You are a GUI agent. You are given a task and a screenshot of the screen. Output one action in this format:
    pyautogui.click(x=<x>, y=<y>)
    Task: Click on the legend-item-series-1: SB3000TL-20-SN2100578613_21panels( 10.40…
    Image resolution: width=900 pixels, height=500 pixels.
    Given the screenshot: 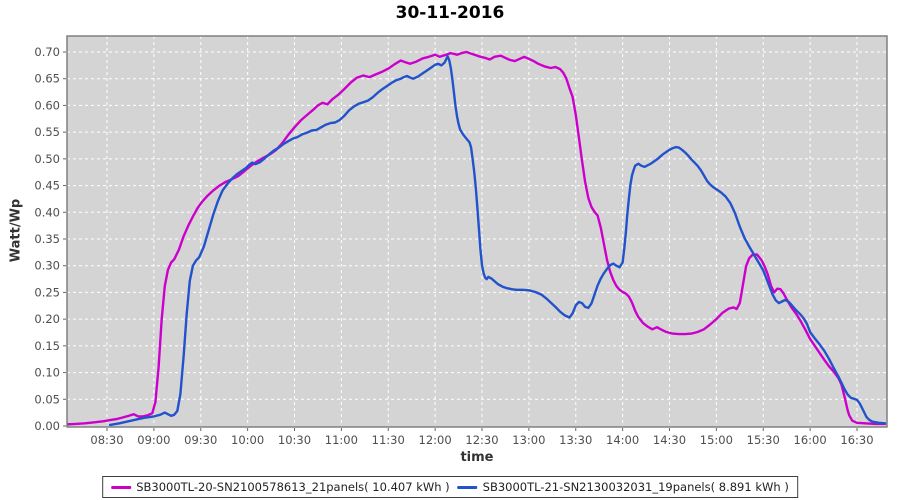 What is the action you would take?
    pyautogui.click(x=280, y=487)
    